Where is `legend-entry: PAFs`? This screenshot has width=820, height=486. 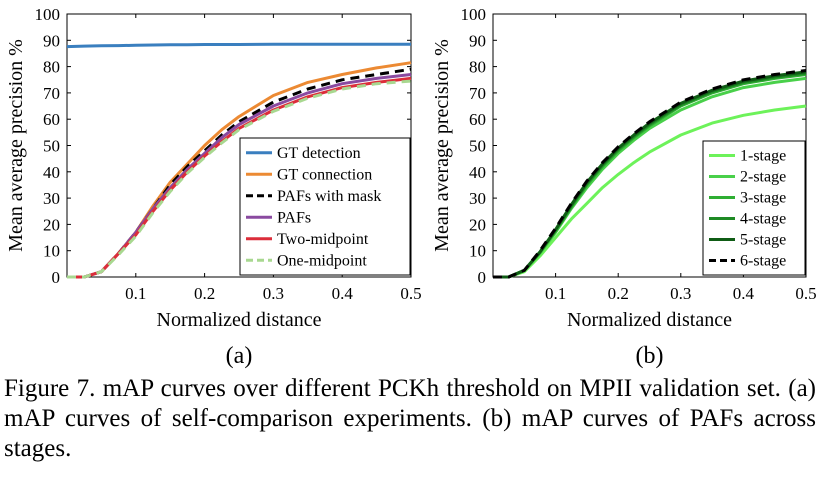
legend-entry: PAFs is located at coordinates (294, 217).